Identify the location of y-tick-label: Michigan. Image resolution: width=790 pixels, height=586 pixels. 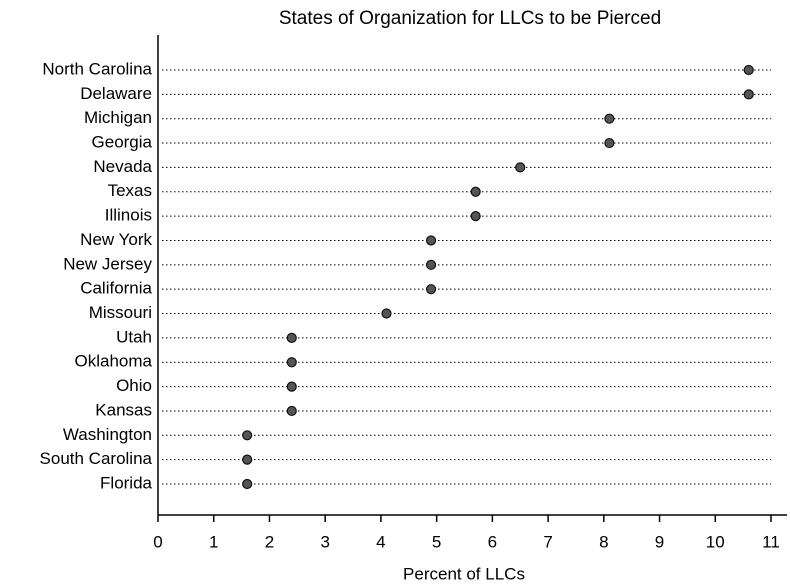
(118, 117).